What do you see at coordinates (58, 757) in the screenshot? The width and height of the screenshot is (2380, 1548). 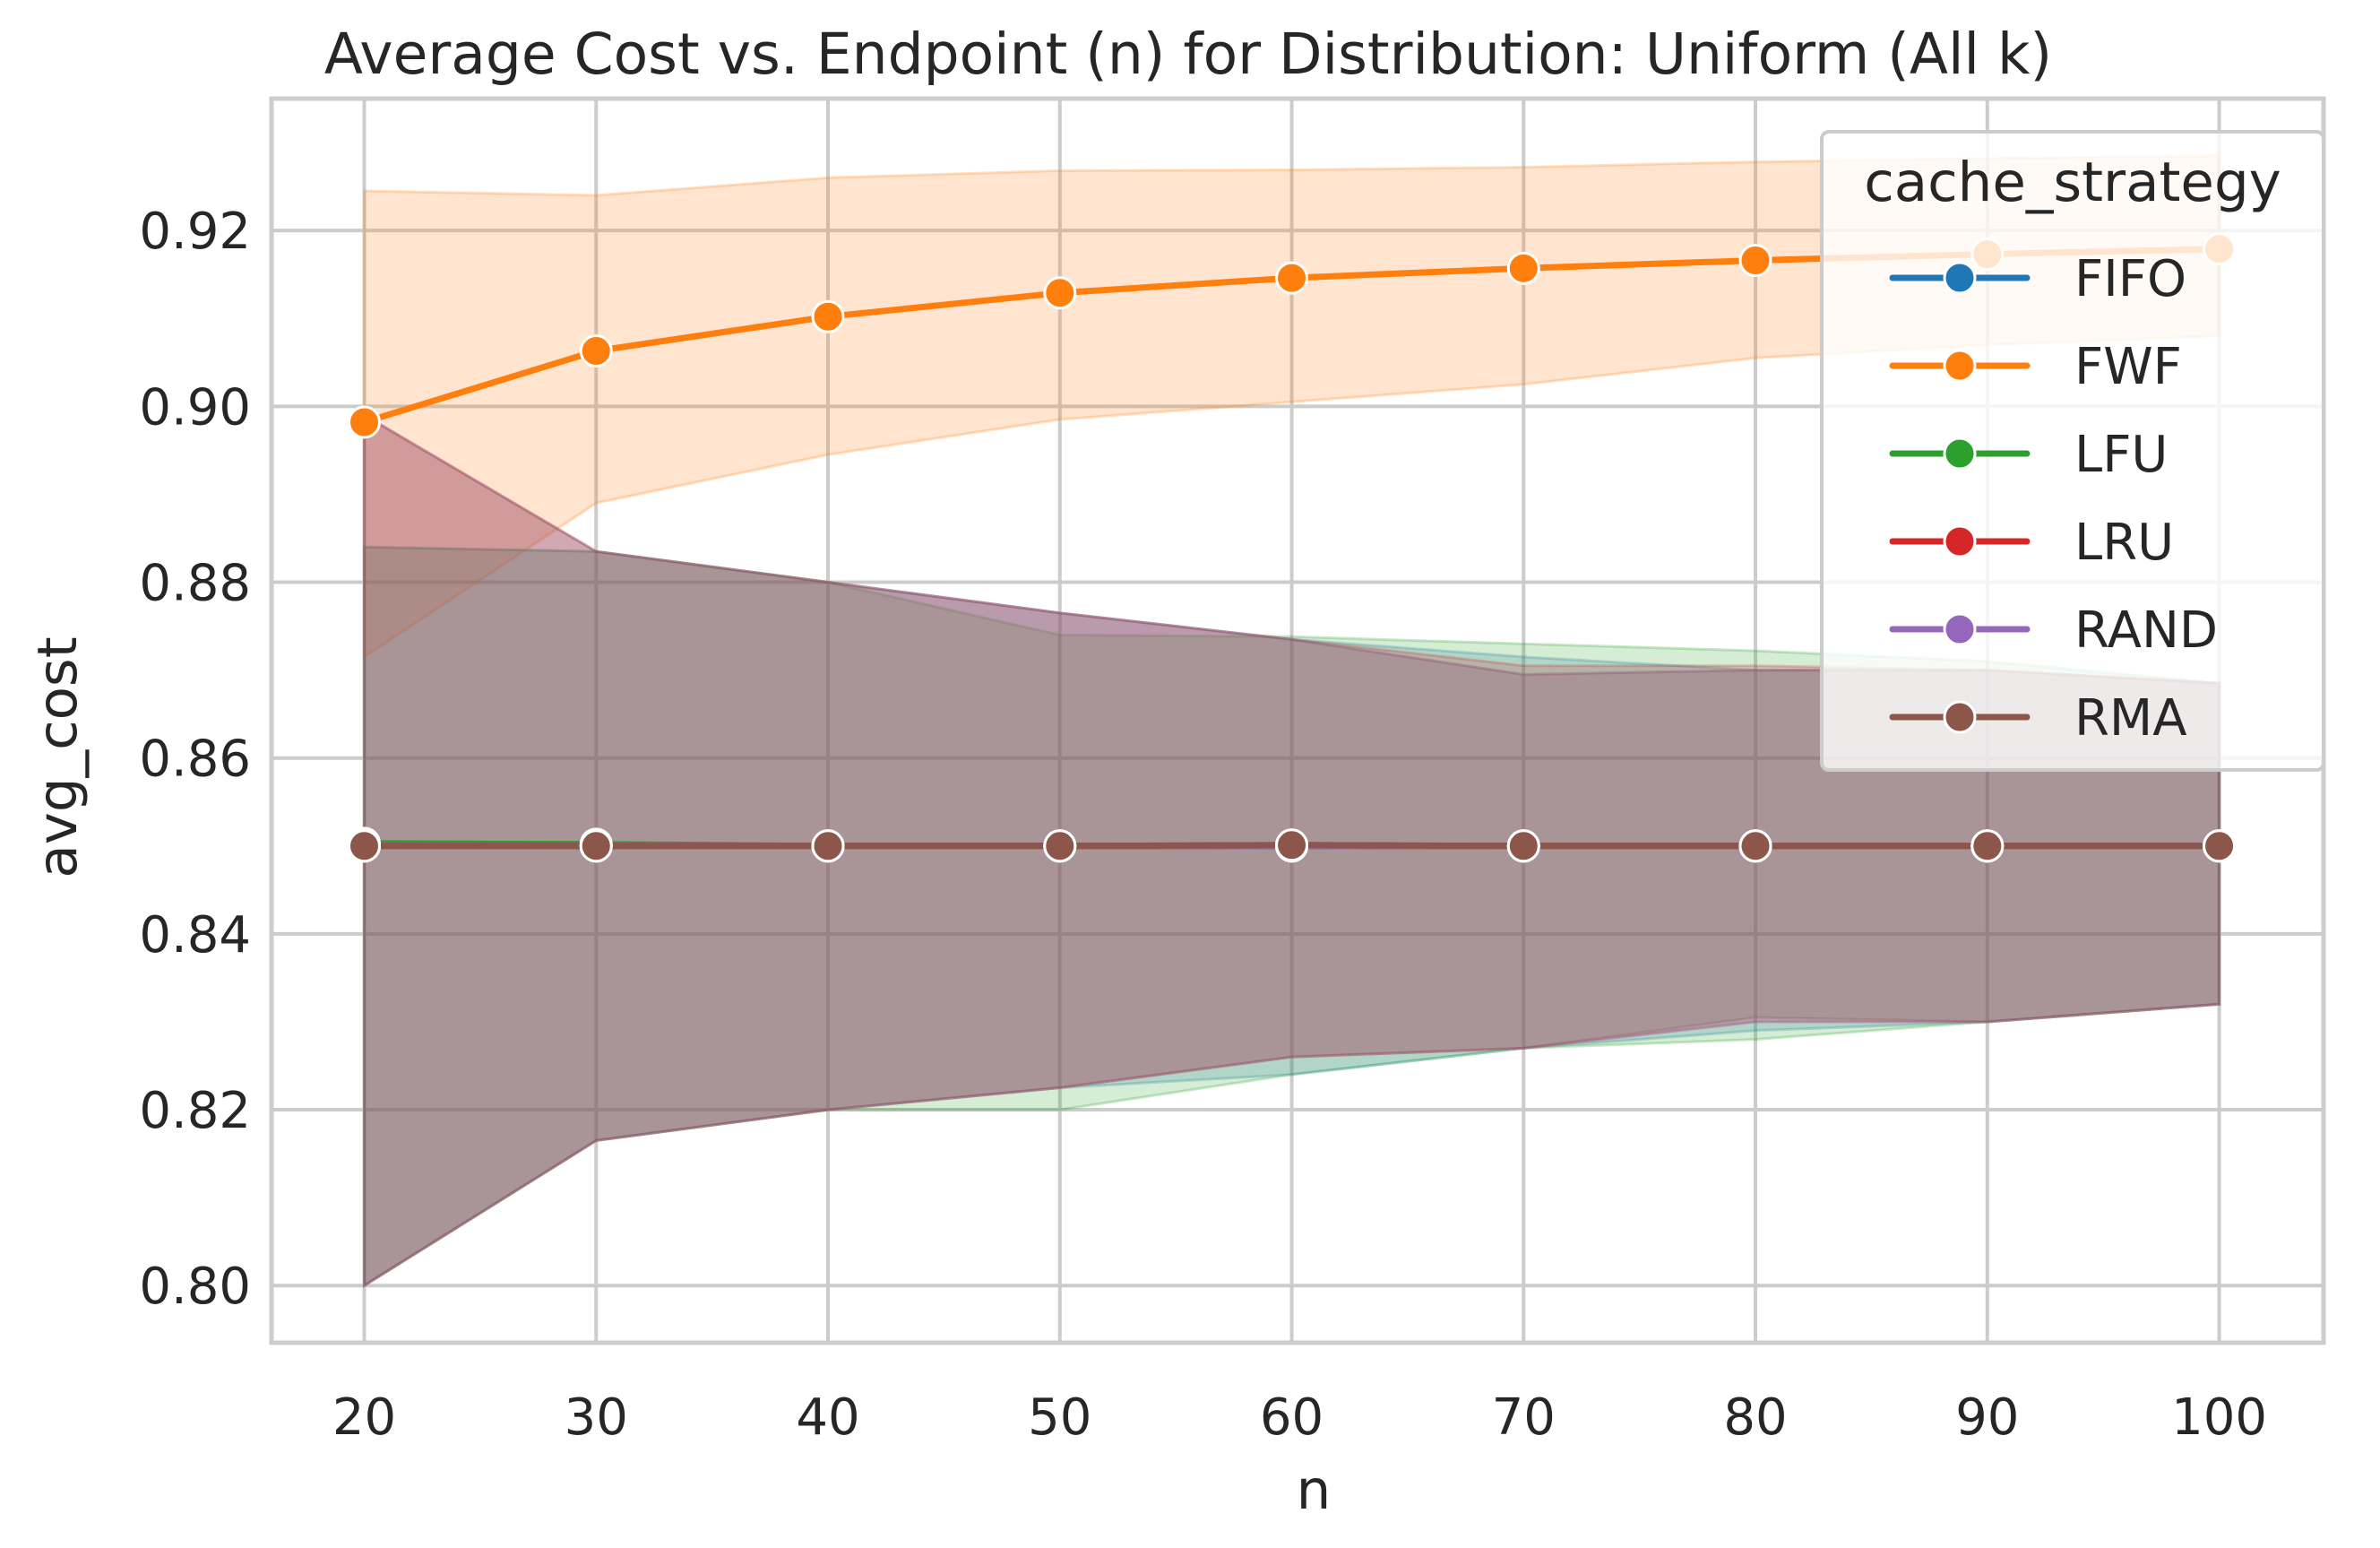 I see `y-axis-title: avg_cost` at bounding box center [58, 757].